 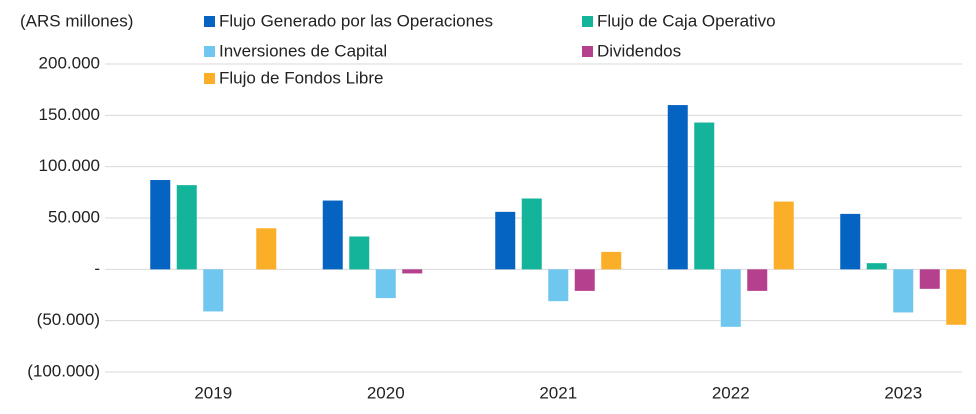 I want to click on y-tick-label: 200.000, so click(x=69, y=62).